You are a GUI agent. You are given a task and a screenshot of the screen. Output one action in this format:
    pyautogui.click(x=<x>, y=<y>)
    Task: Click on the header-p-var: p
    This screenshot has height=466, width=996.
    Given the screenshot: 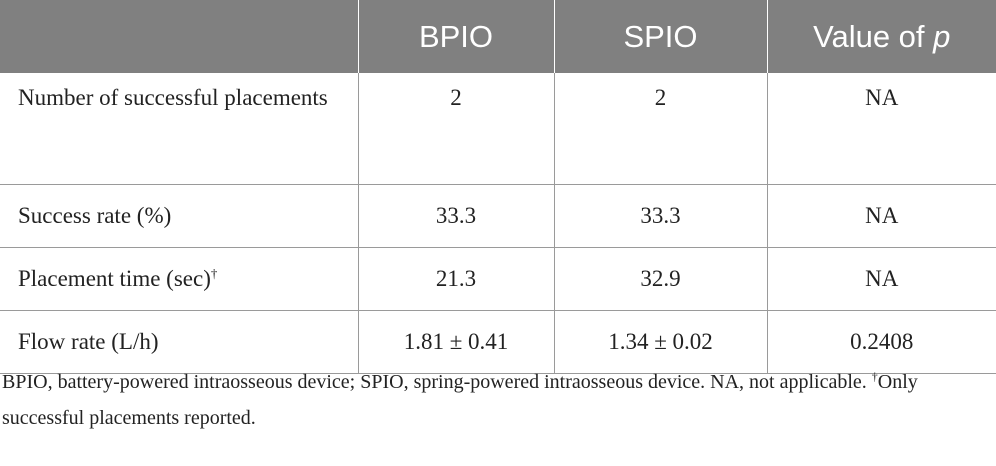 What is the action you would take?
    pyautogui.click(x=942, y=36)
    